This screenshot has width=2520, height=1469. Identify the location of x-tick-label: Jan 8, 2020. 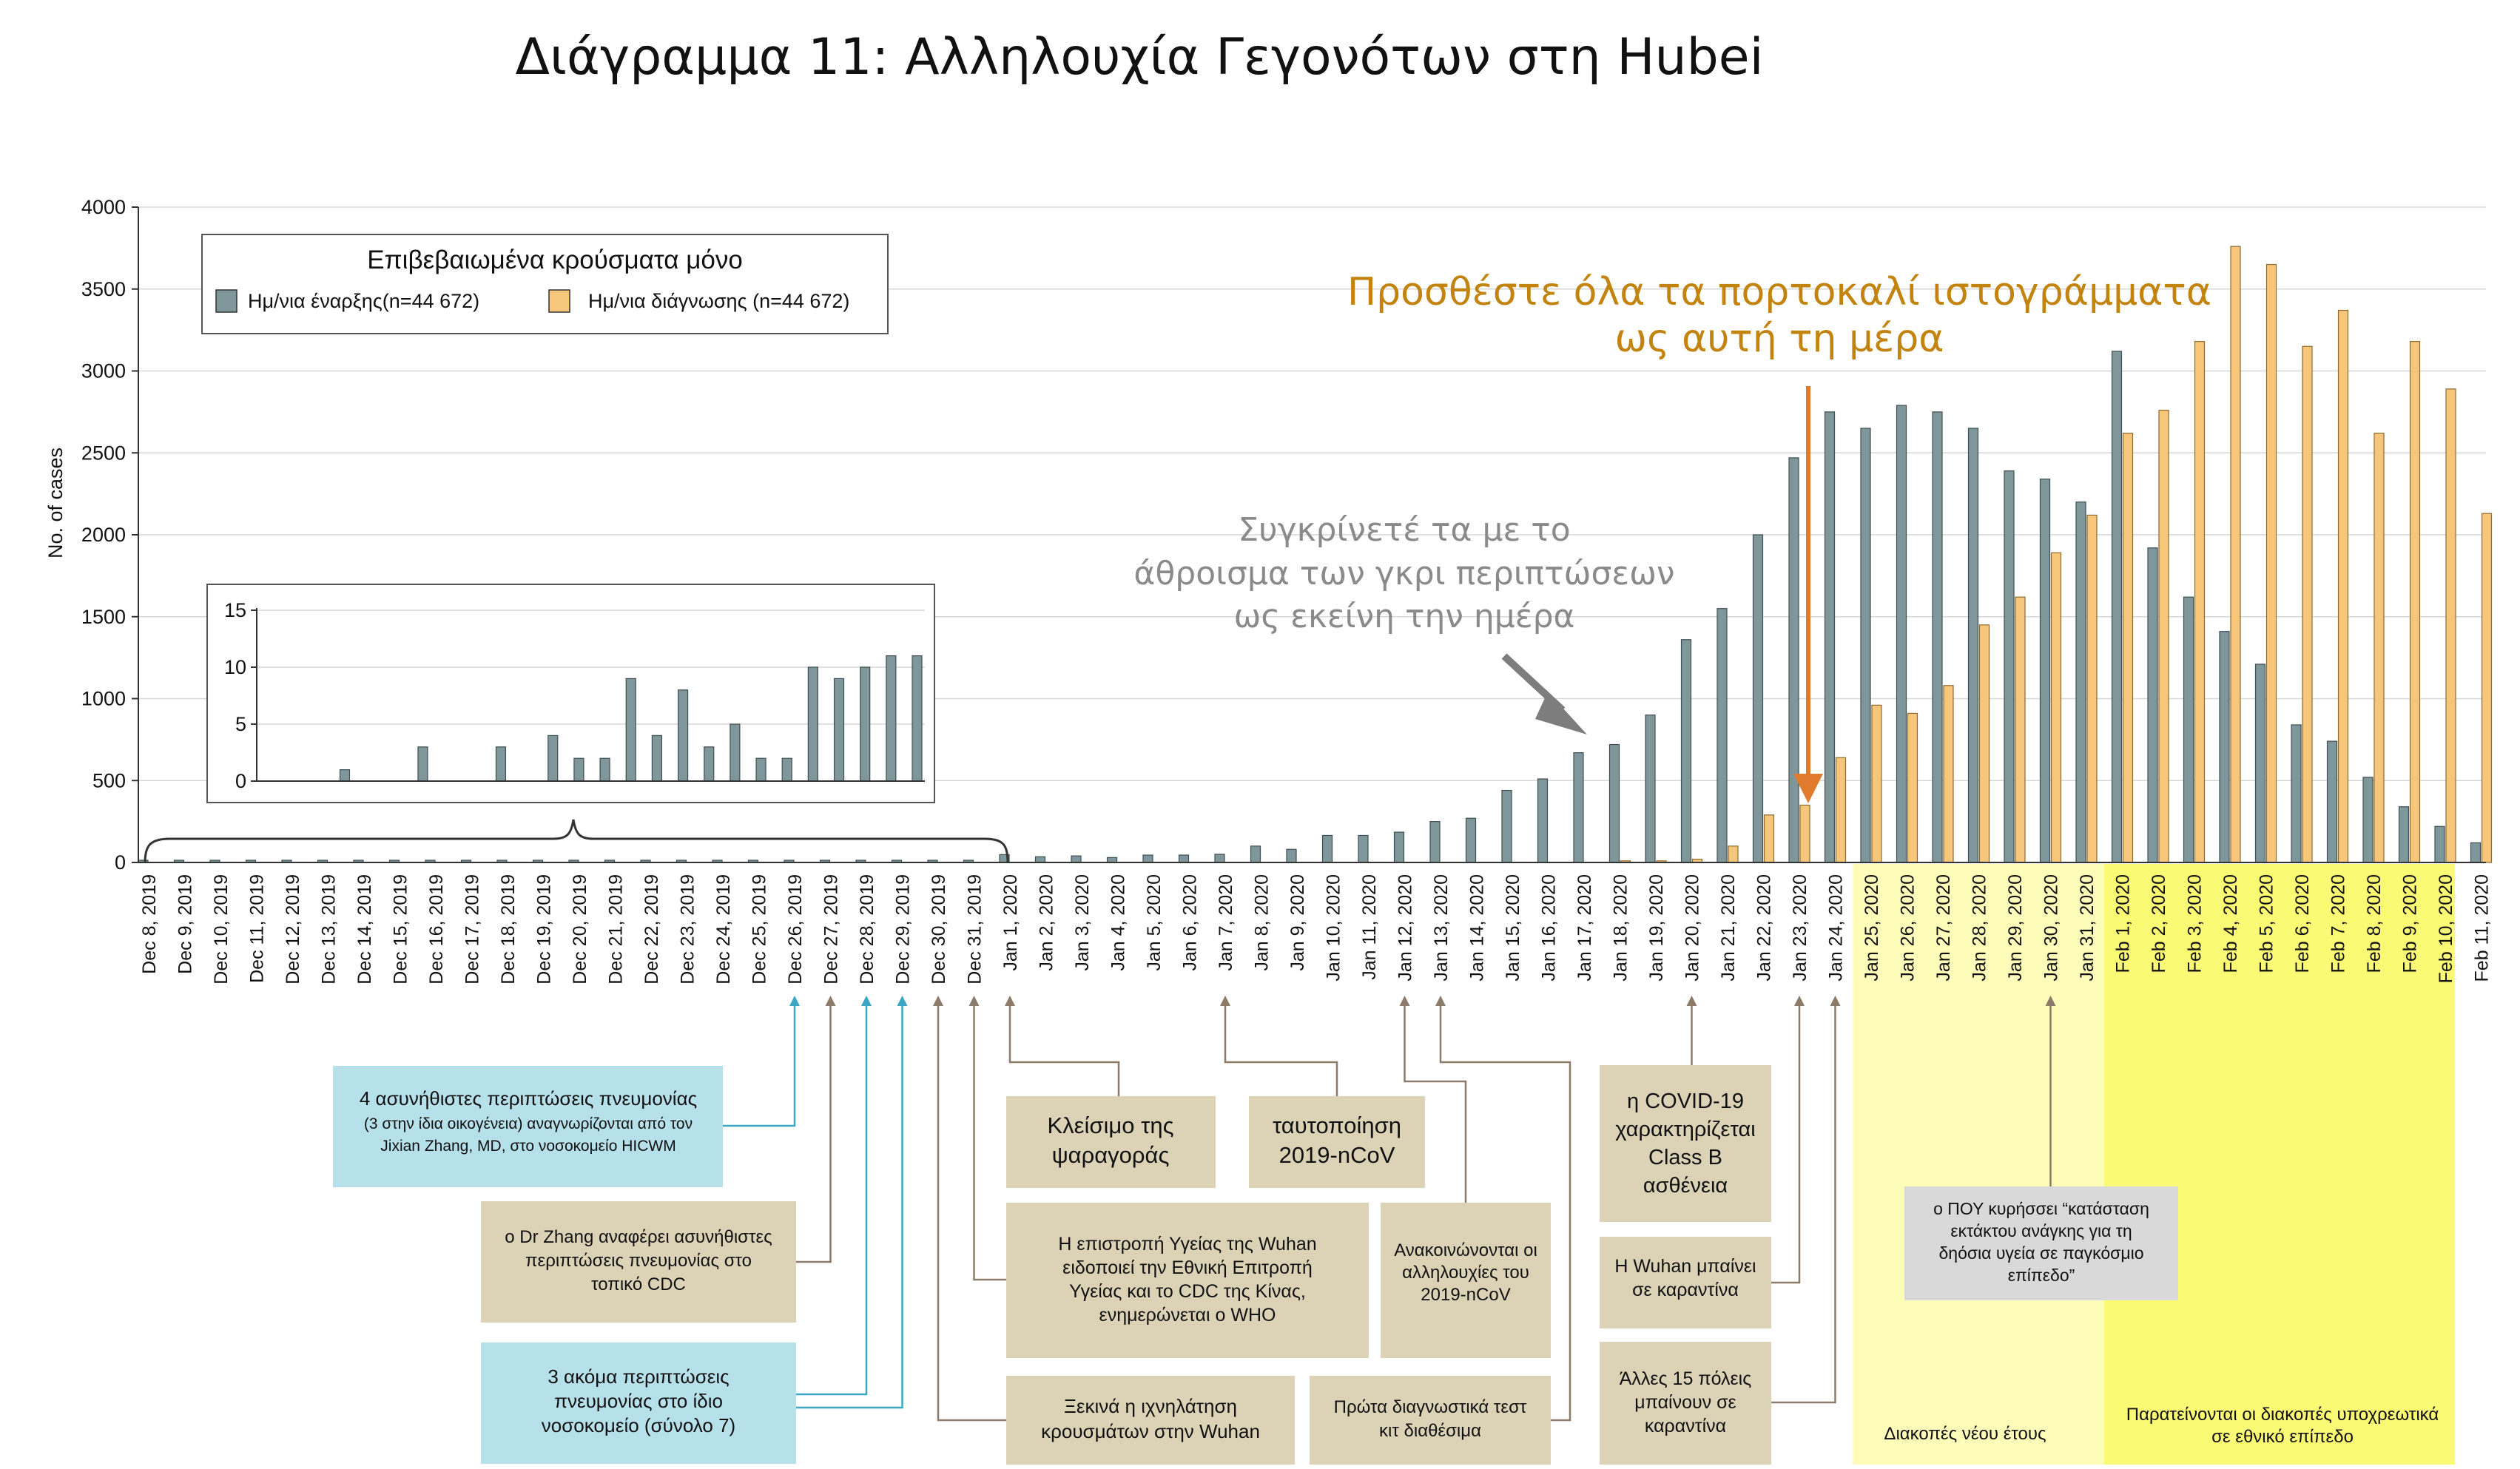
(1262, 923).